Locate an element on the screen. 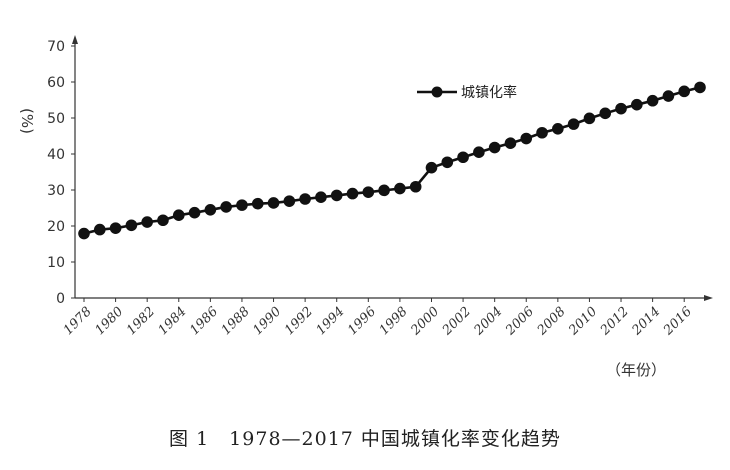  x-tick-label: 2014 is located at coordinates (646, 321).